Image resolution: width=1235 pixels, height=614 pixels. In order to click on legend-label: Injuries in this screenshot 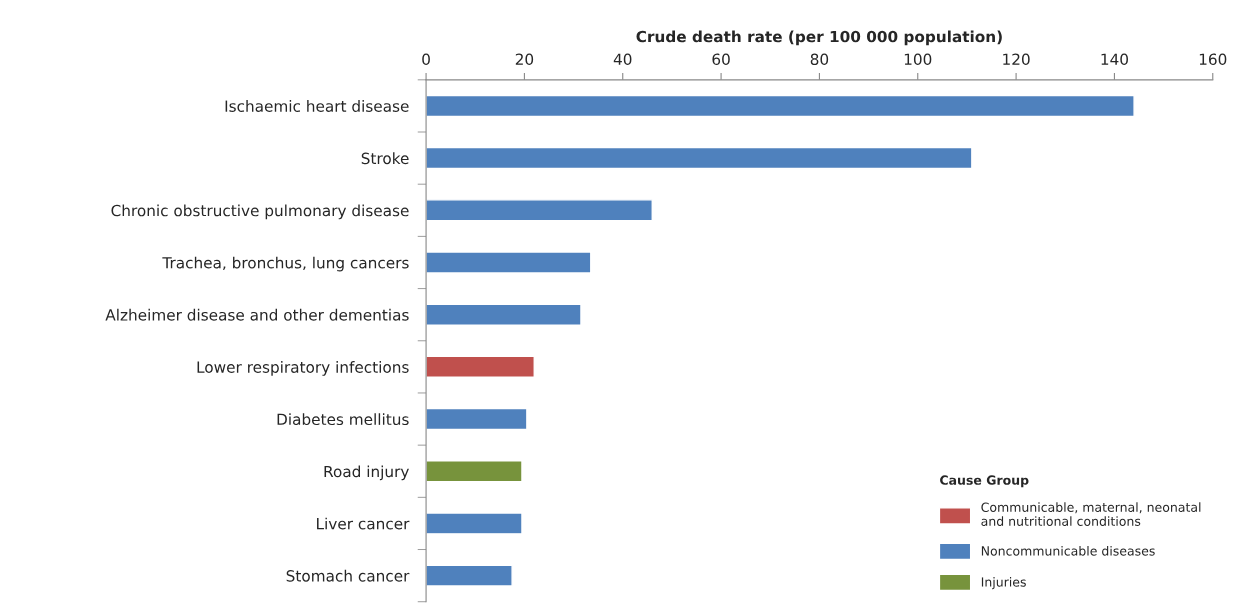, I will do `click(1003, 583)`.